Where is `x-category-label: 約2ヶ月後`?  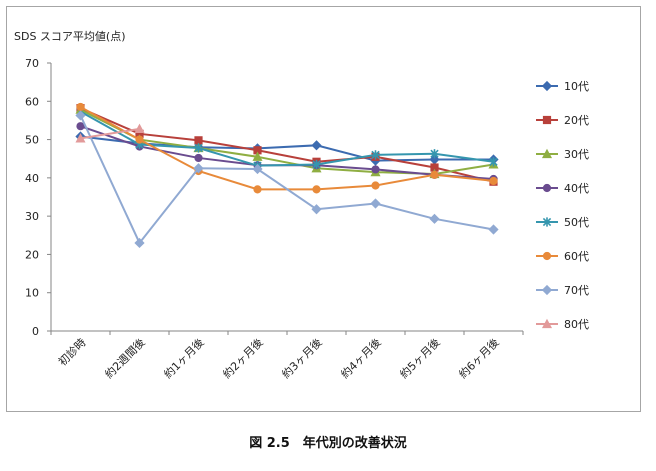 x-category-label: 約2ヶ月後 is located at coordinates (243, 358).